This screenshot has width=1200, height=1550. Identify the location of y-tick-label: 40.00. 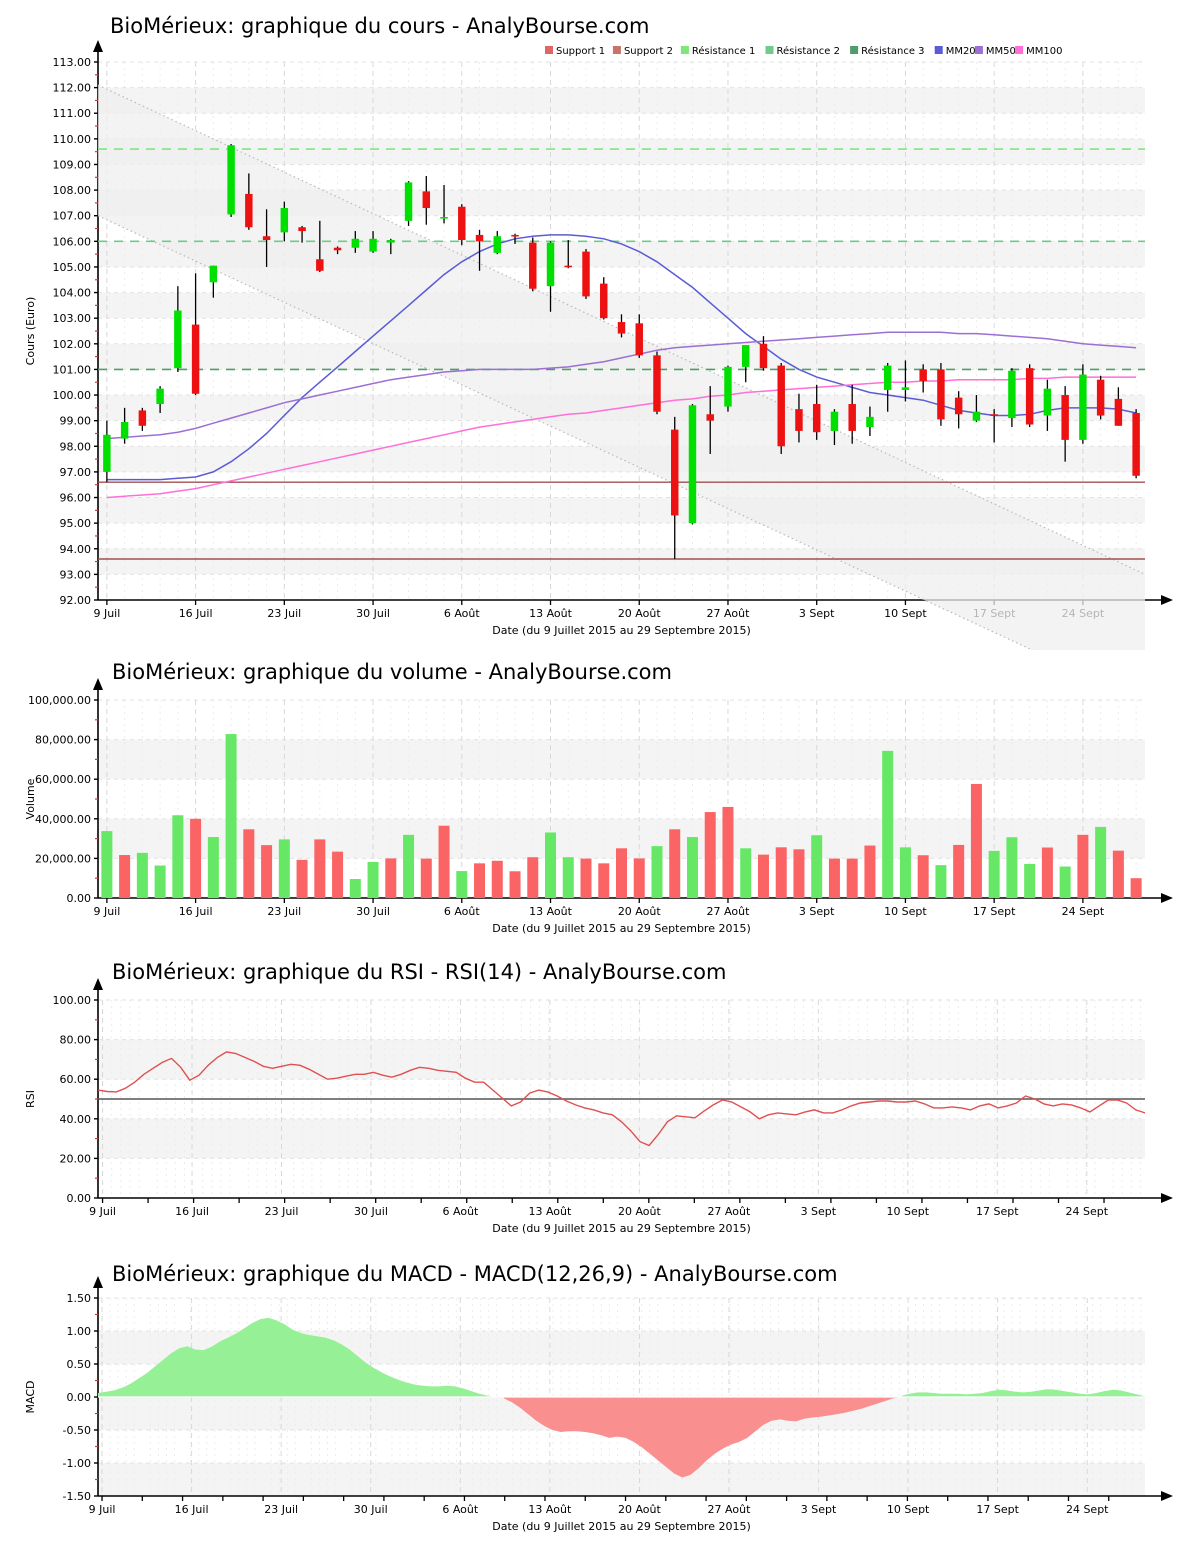
(76, 1119).